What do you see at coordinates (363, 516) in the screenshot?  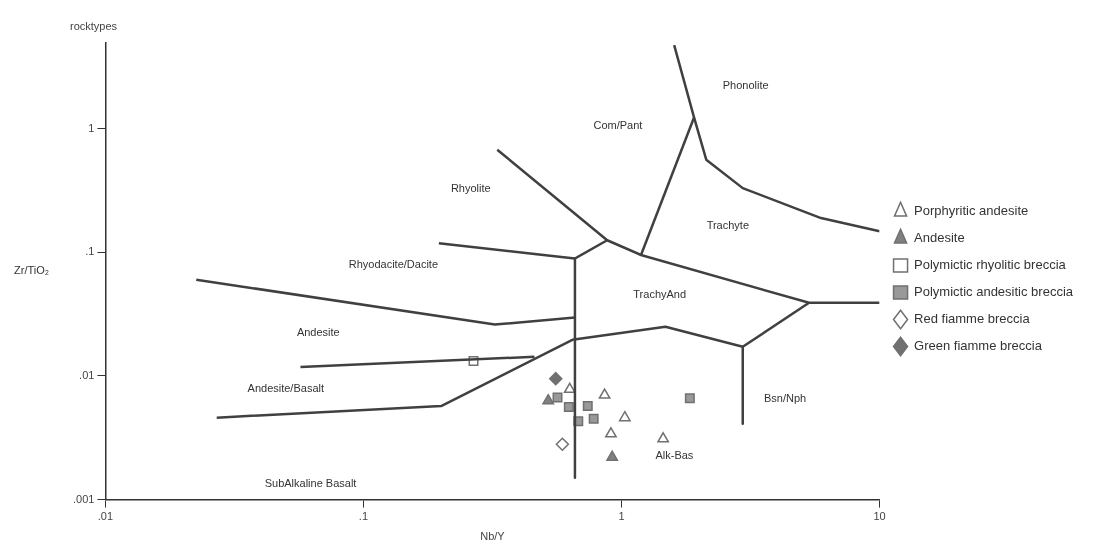 I see `x-tick-label: .1` at bounding box center [363, 516].